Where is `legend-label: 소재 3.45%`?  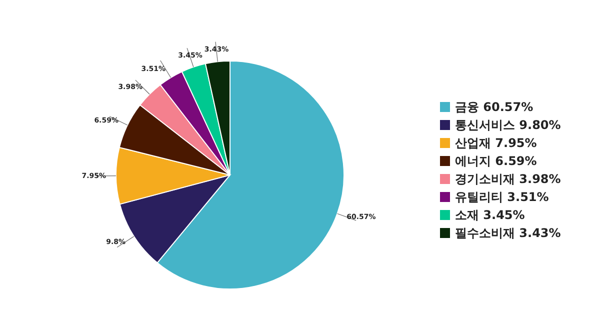
legend-label: 소재 3.45% is located at coordinates (490, 215).